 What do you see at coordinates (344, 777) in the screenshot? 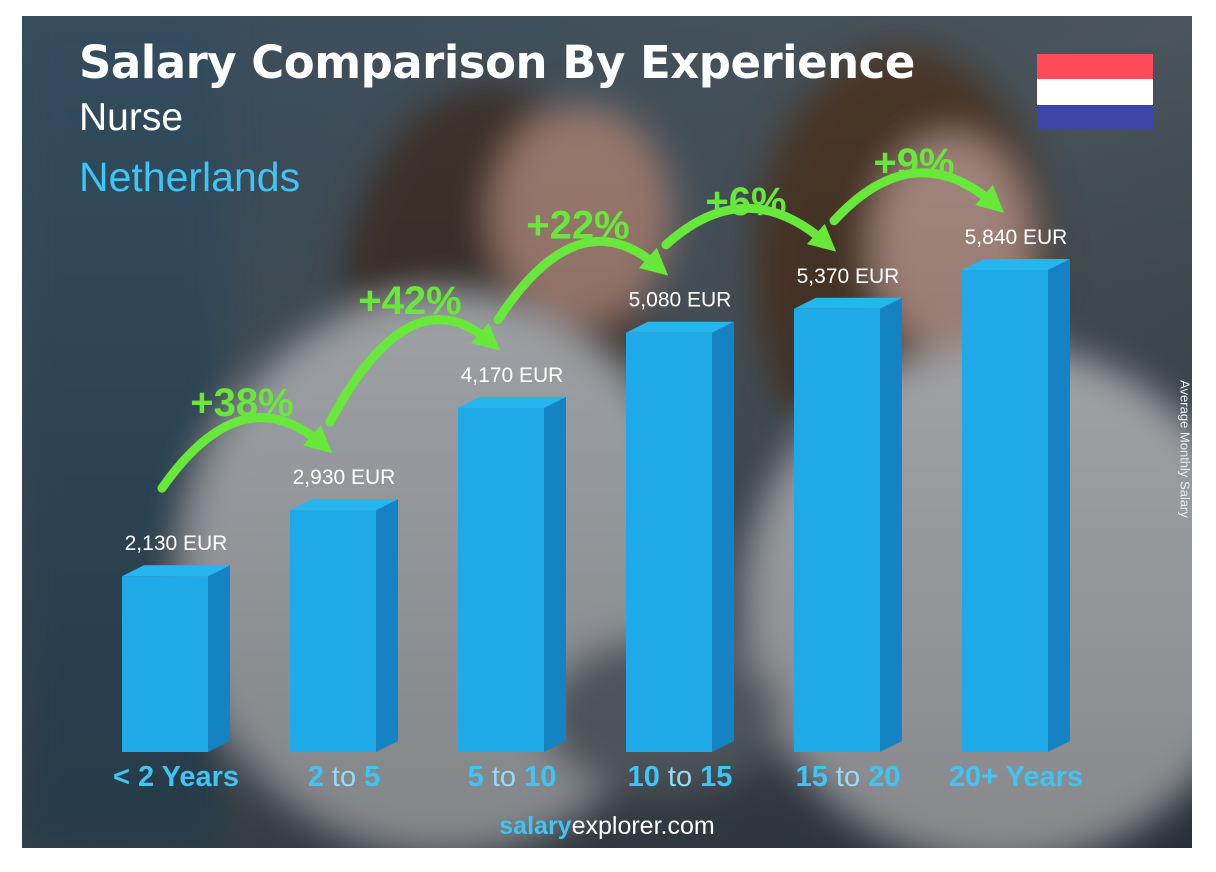
I see `category-label: 2 to 5` at bounding box center [344, 777].